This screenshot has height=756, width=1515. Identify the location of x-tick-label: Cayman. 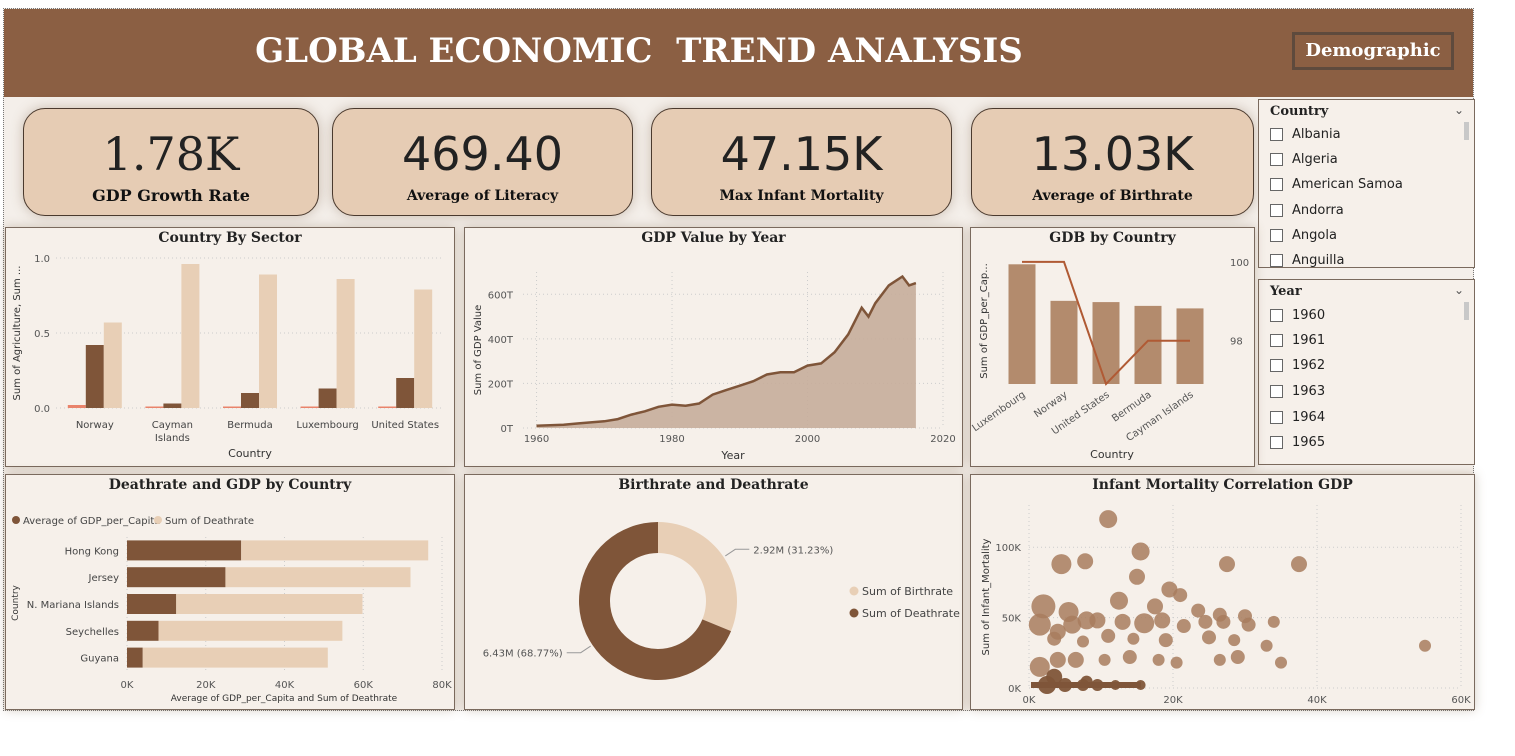
(172, 425).